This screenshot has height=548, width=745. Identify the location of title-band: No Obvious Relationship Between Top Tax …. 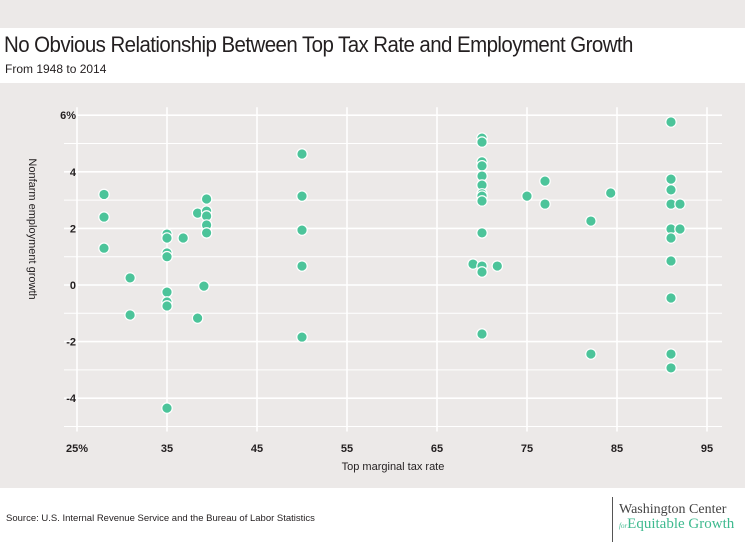
(372, 55).